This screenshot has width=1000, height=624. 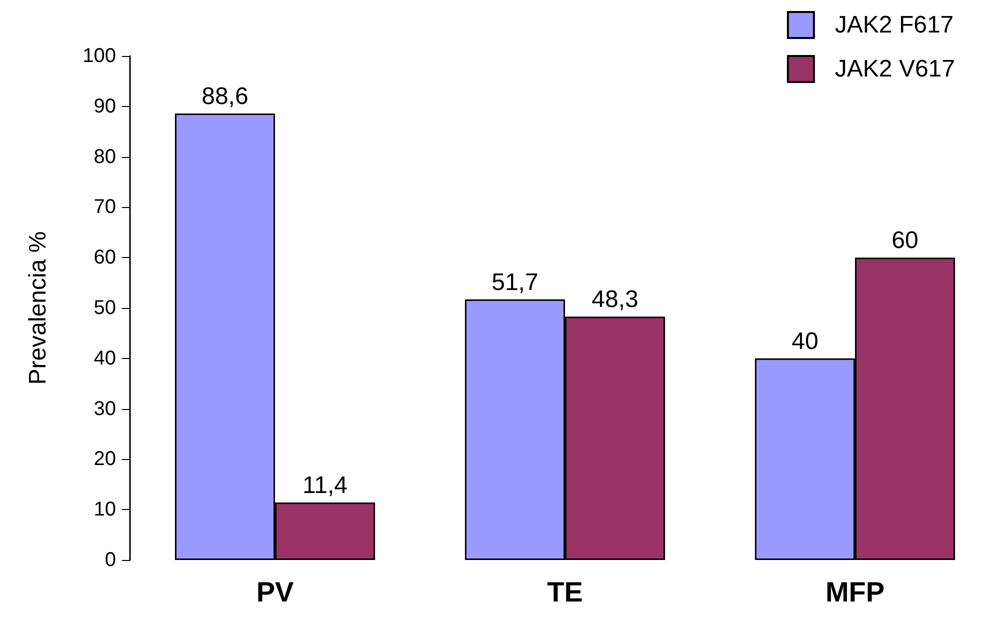 I want to click on y-tick-label: 40, so click(x=105, y=358).